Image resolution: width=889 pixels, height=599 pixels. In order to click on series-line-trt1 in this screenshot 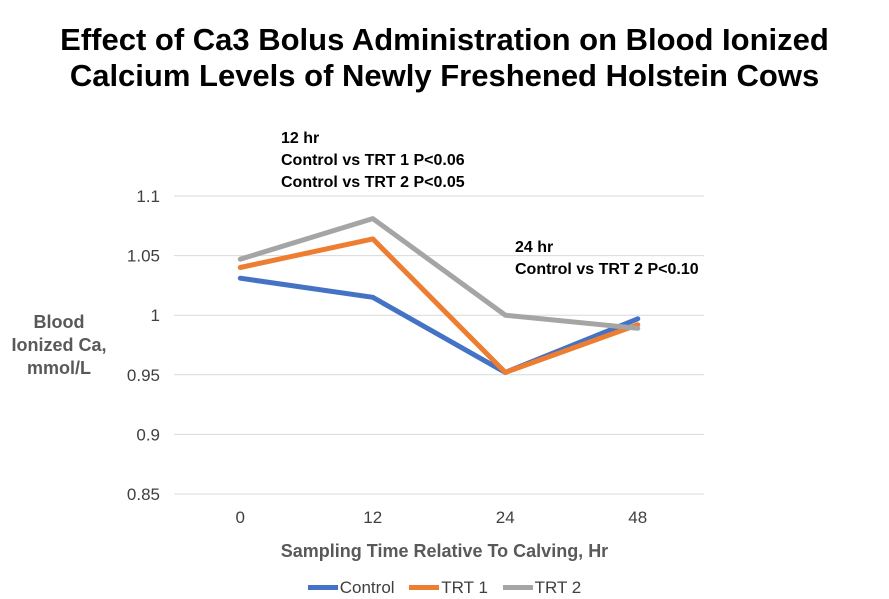, I will do `click(439, 305)`.